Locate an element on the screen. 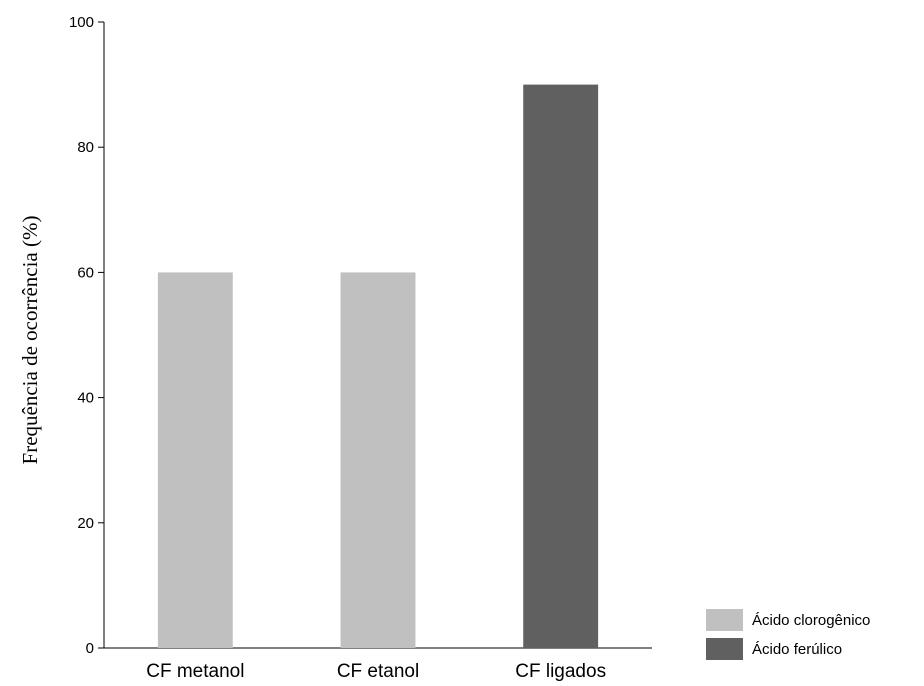  legend: Ácido clorogênico Ácido ferúlico is located at coordinates (788, 634).